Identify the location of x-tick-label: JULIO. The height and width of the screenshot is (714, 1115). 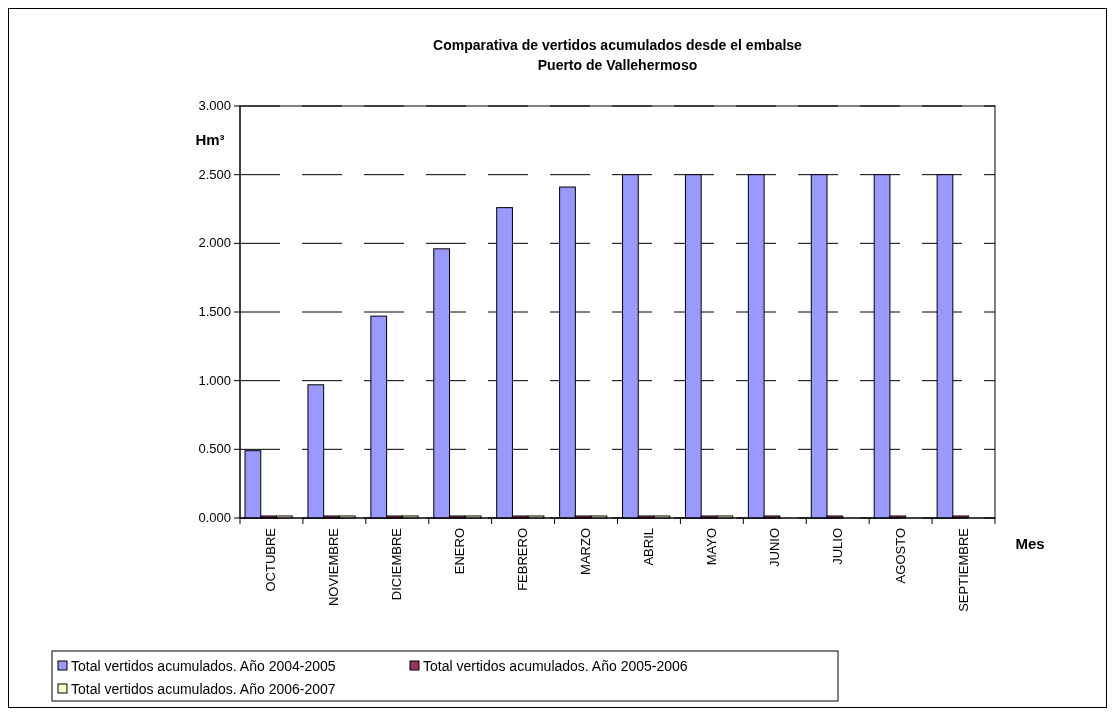
(837, 546).